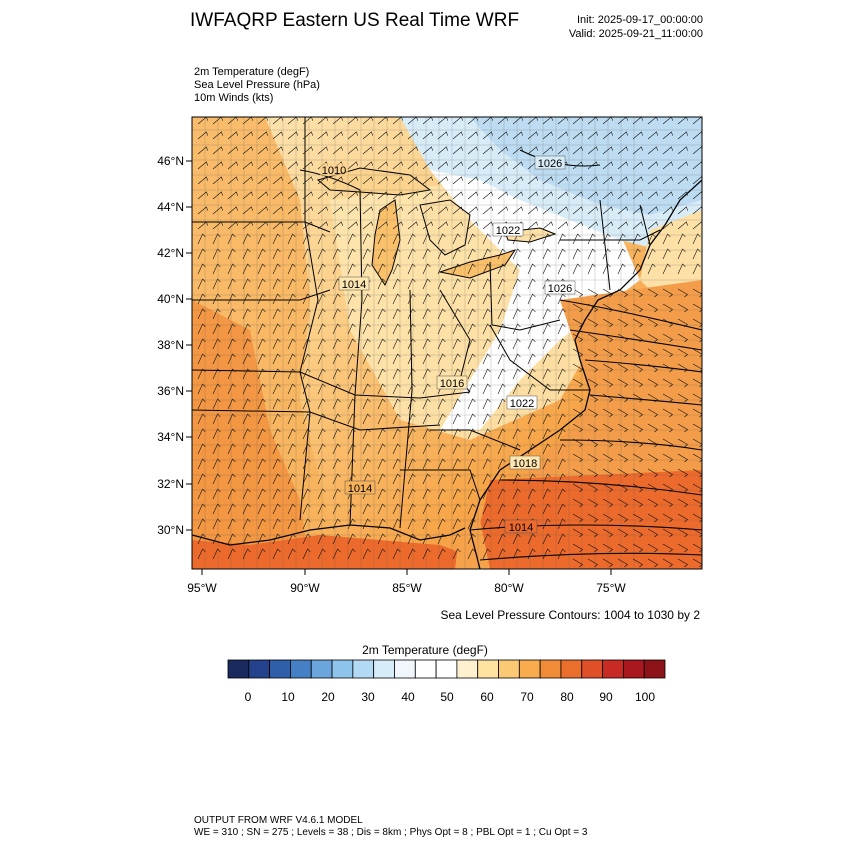 This screenshot has width=850, height=850. I want to click on lat-label: 40°N, so click(170, 299).